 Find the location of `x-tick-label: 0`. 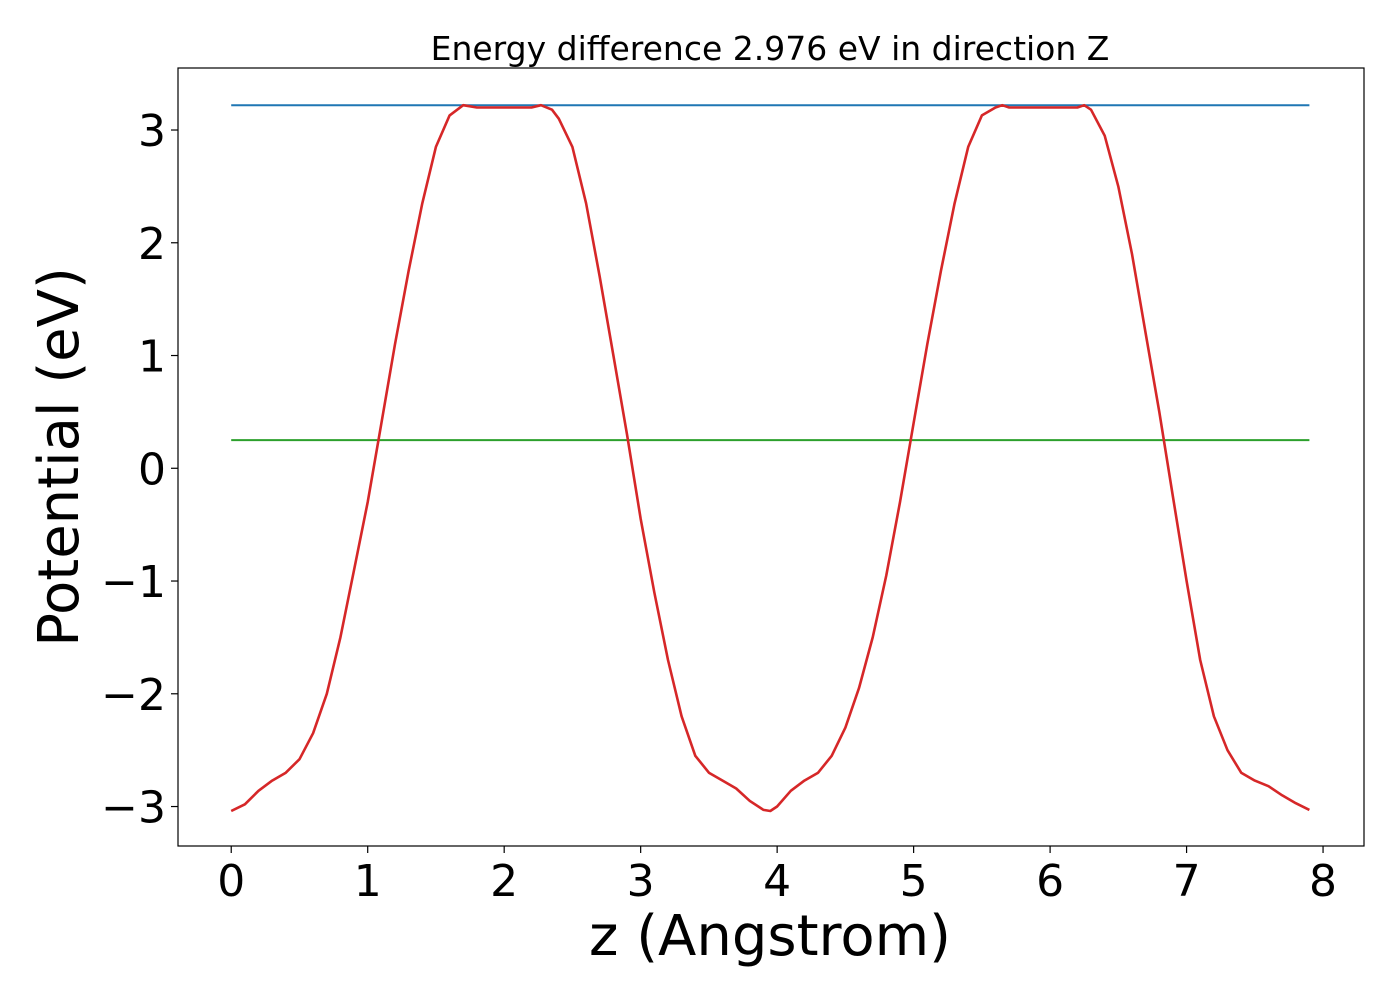

x-tick-label: 0 is located at coordinates (231, 881).